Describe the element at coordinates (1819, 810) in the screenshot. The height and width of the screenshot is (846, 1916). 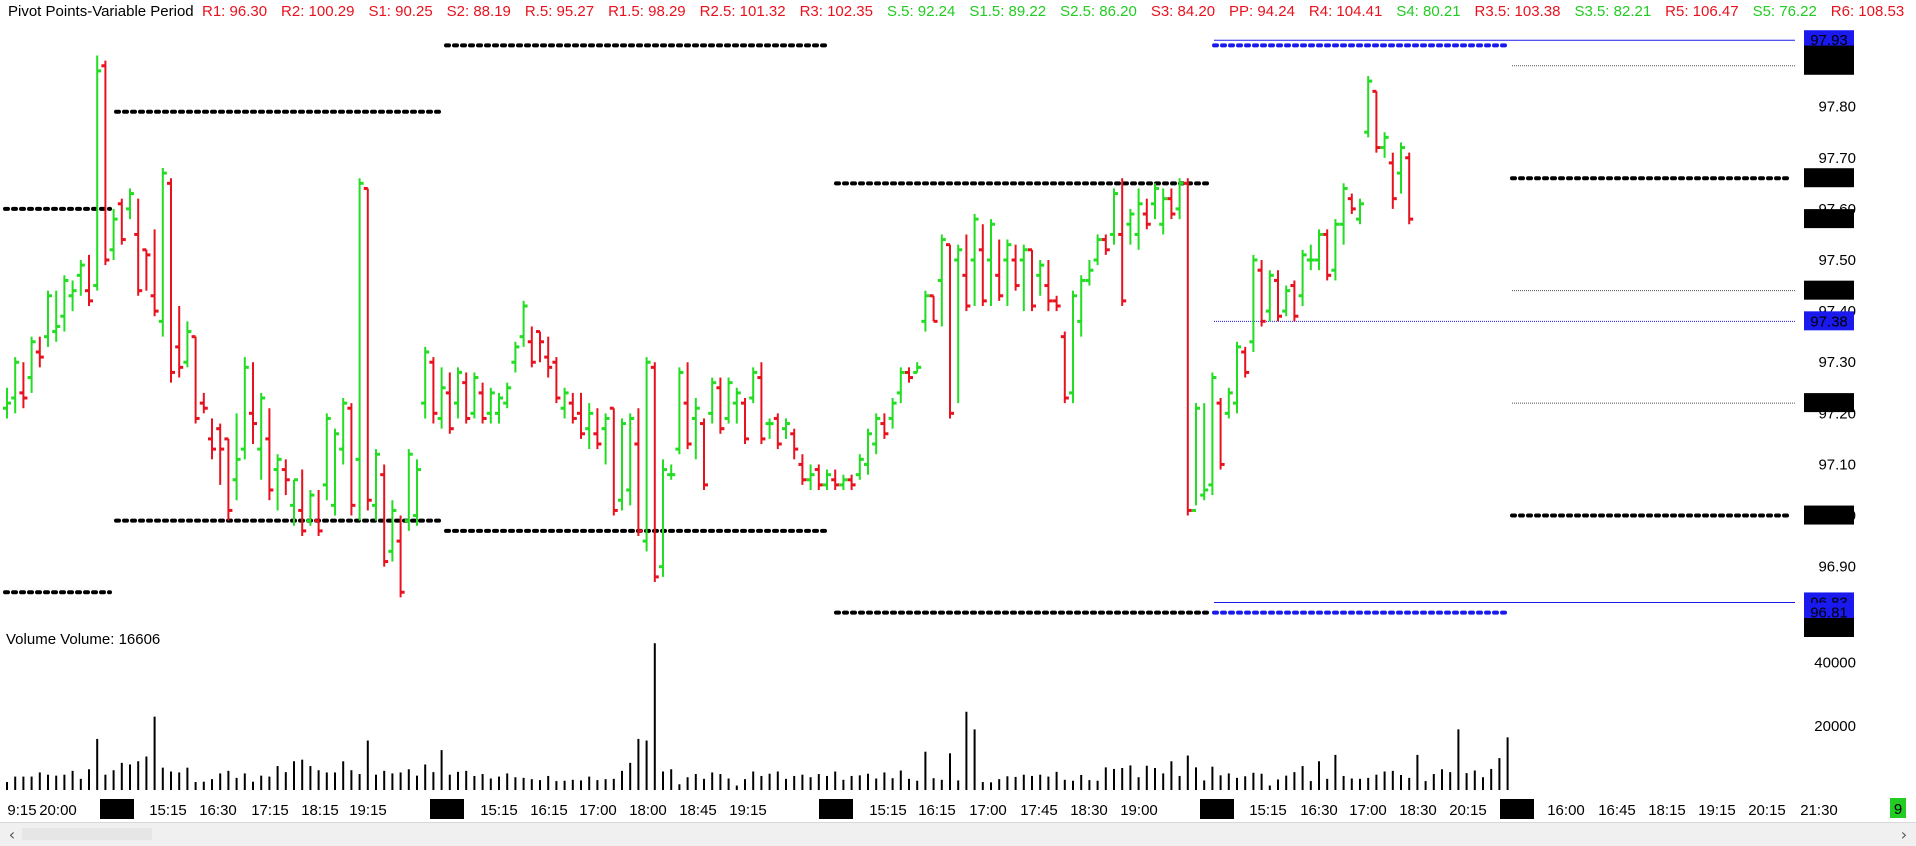
I see `time-tick-label: 21:30` at that location.